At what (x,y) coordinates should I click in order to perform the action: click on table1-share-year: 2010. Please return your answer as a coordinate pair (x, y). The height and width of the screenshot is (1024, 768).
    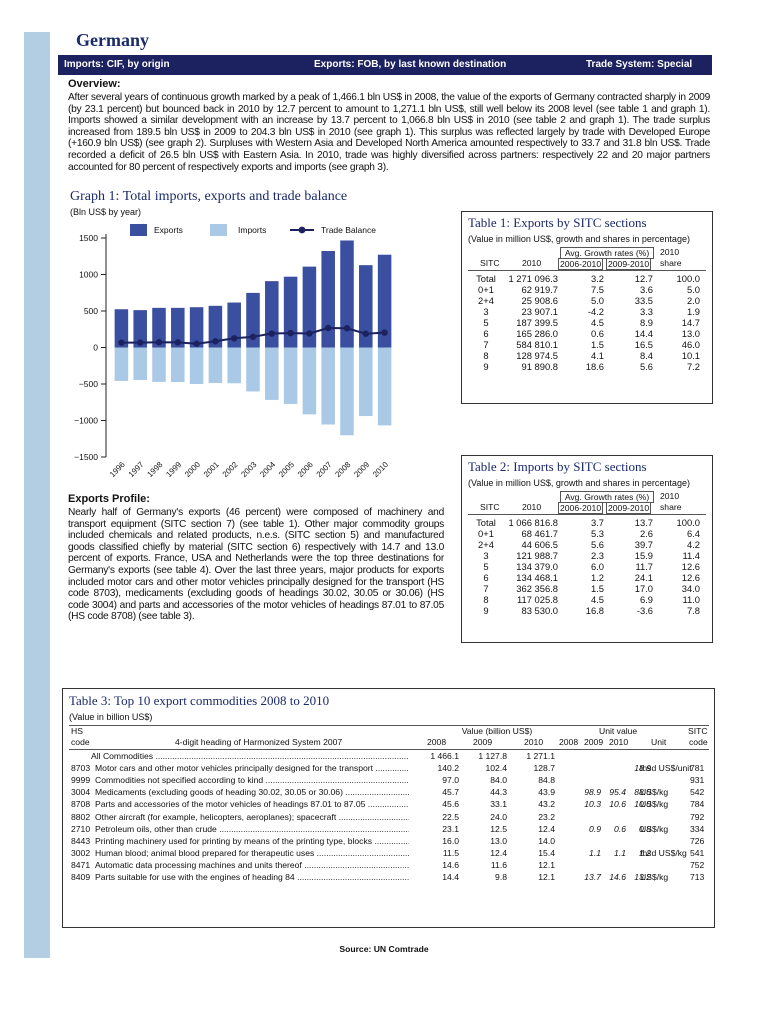
    Looking at the image, I should click on (670, 252).